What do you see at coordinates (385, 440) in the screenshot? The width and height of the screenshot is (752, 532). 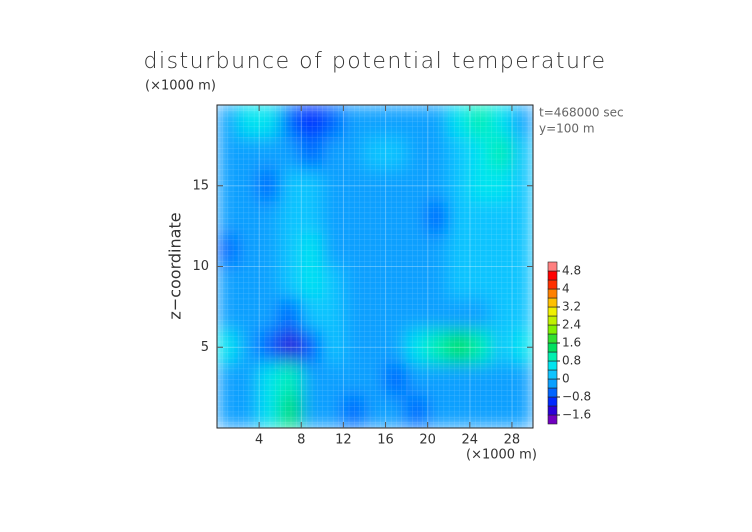 I see `x-tick-label: 16` at bounding box center [385, 440].